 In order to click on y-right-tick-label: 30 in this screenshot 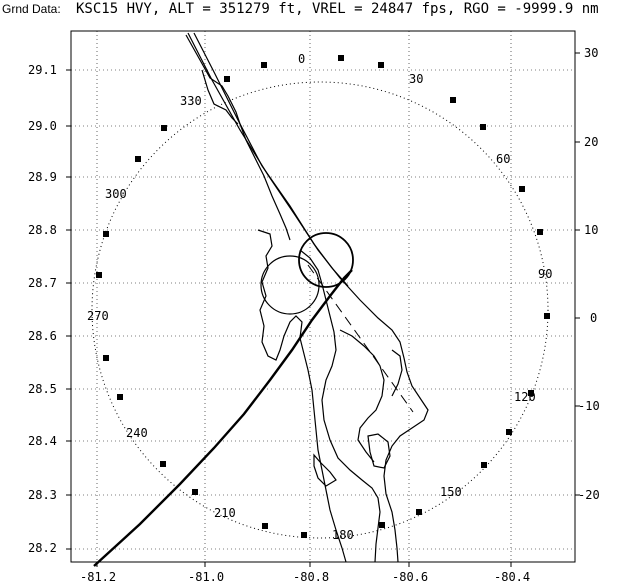, I will do `click(591, 53)`.